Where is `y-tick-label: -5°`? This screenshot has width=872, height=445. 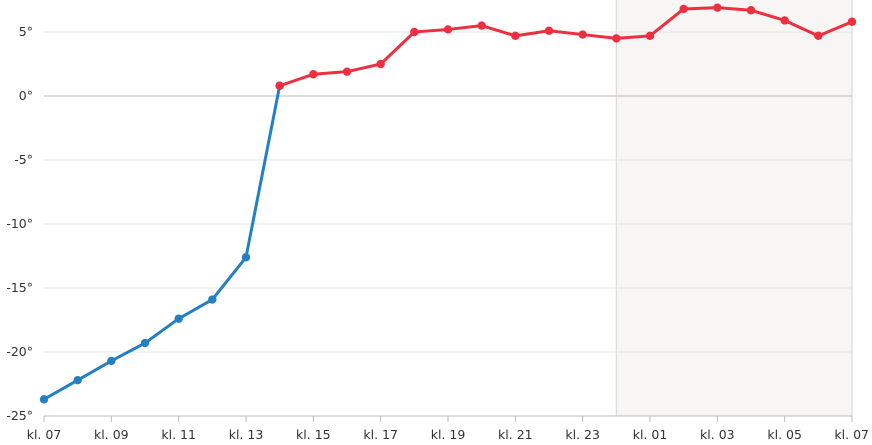 y-tick-label: -5° is located at coordinates (23, 159).